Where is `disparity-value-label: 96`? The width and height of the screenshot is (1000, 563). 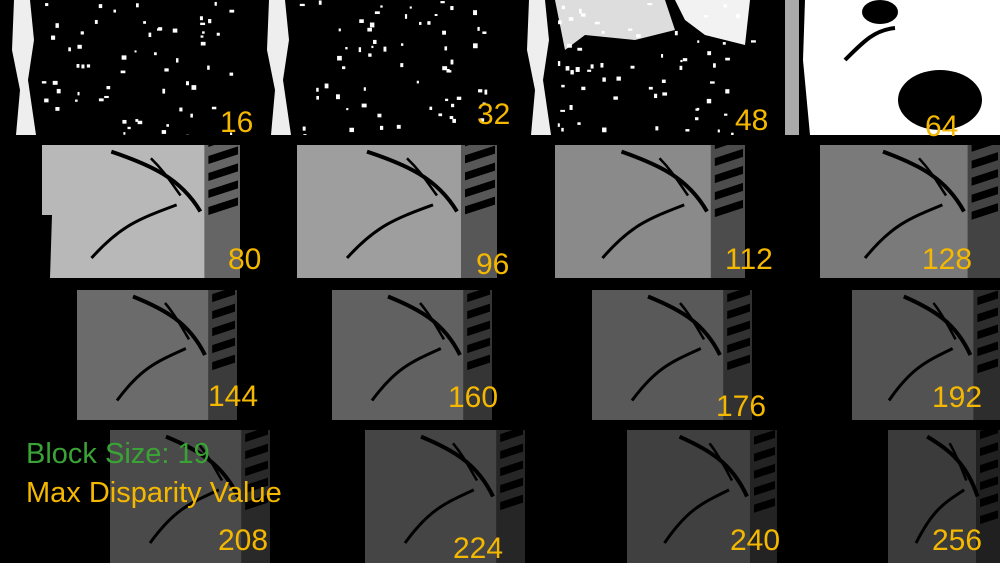 disparity-value-label: 96 is located at coordinates (493, 264).